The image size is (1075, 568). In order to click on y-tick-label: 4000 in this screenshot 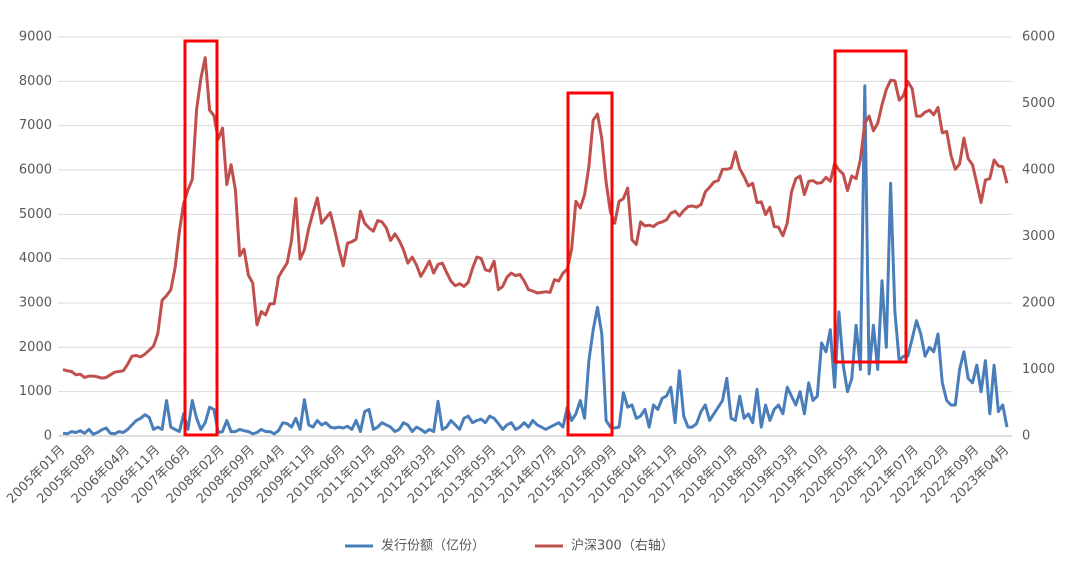, I will do `click(35, 258)`.